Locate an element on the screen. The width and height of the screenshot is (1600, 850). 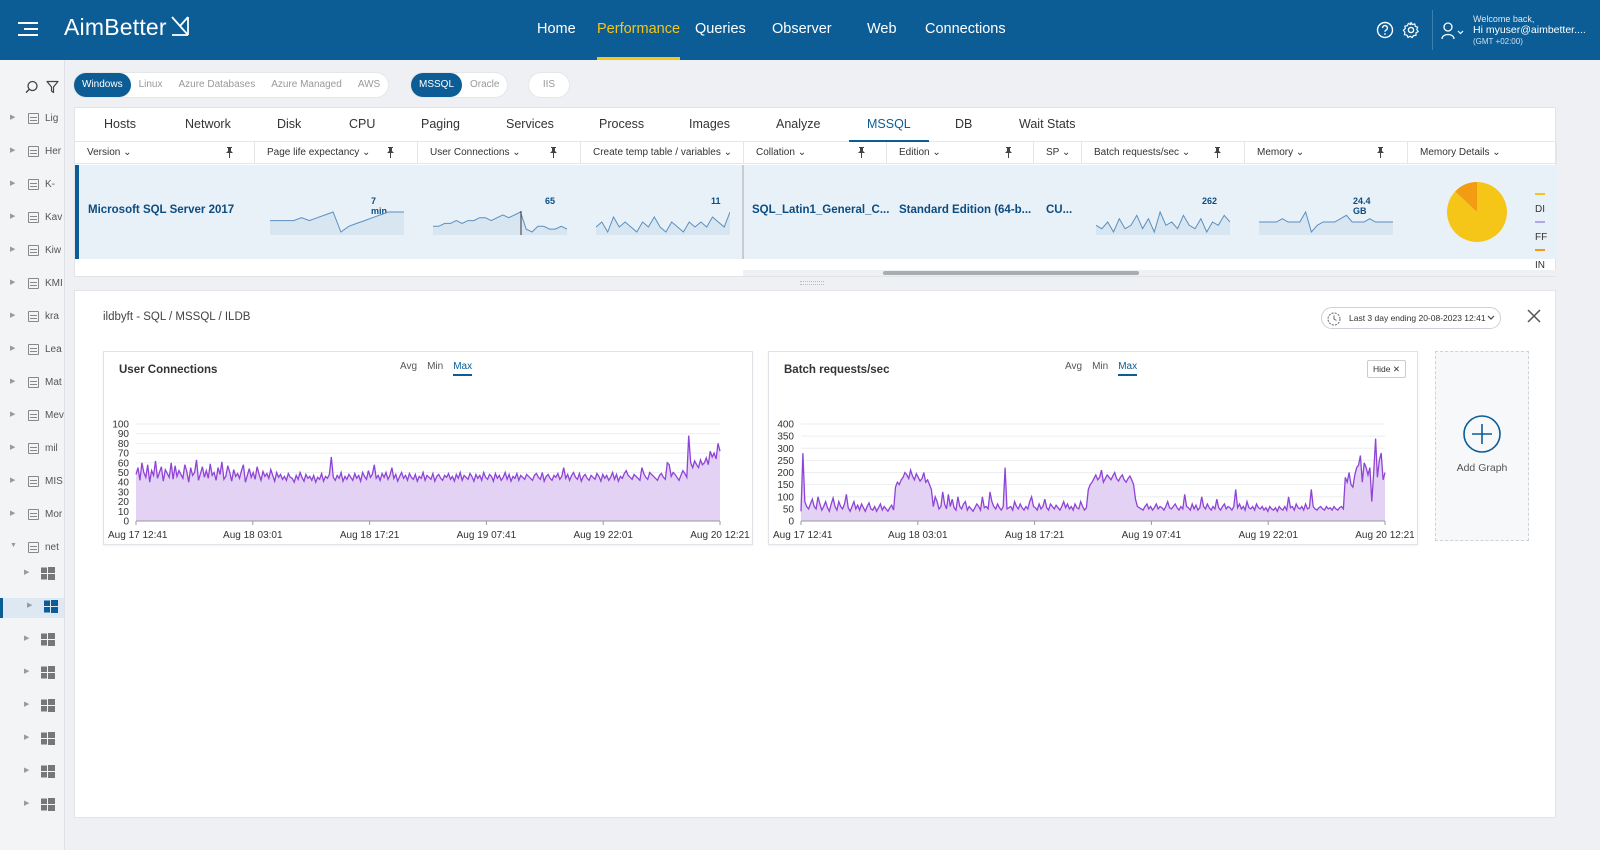
add-graph-button: Add Graph is located at coordinates (1482, 446).